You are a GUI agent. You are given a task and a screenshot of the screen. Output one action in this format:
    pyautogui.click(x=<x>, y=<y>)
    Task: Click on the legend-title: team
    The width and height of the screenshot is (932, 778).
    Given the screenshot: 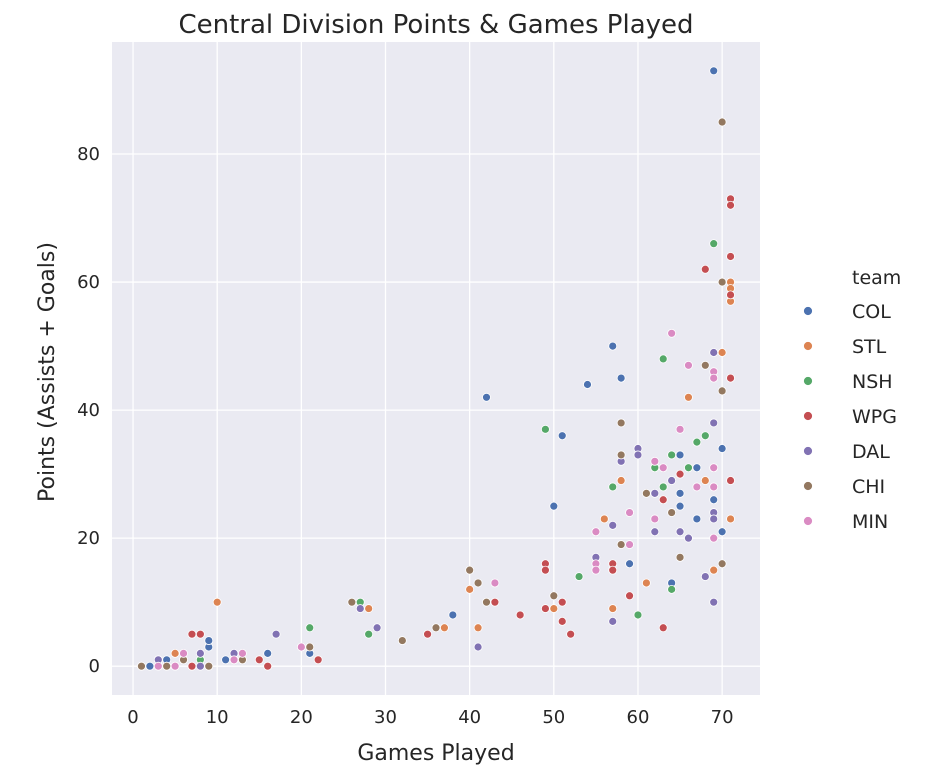 What is the action you would take?
    pyautogui.click(x=876, y=278)
    